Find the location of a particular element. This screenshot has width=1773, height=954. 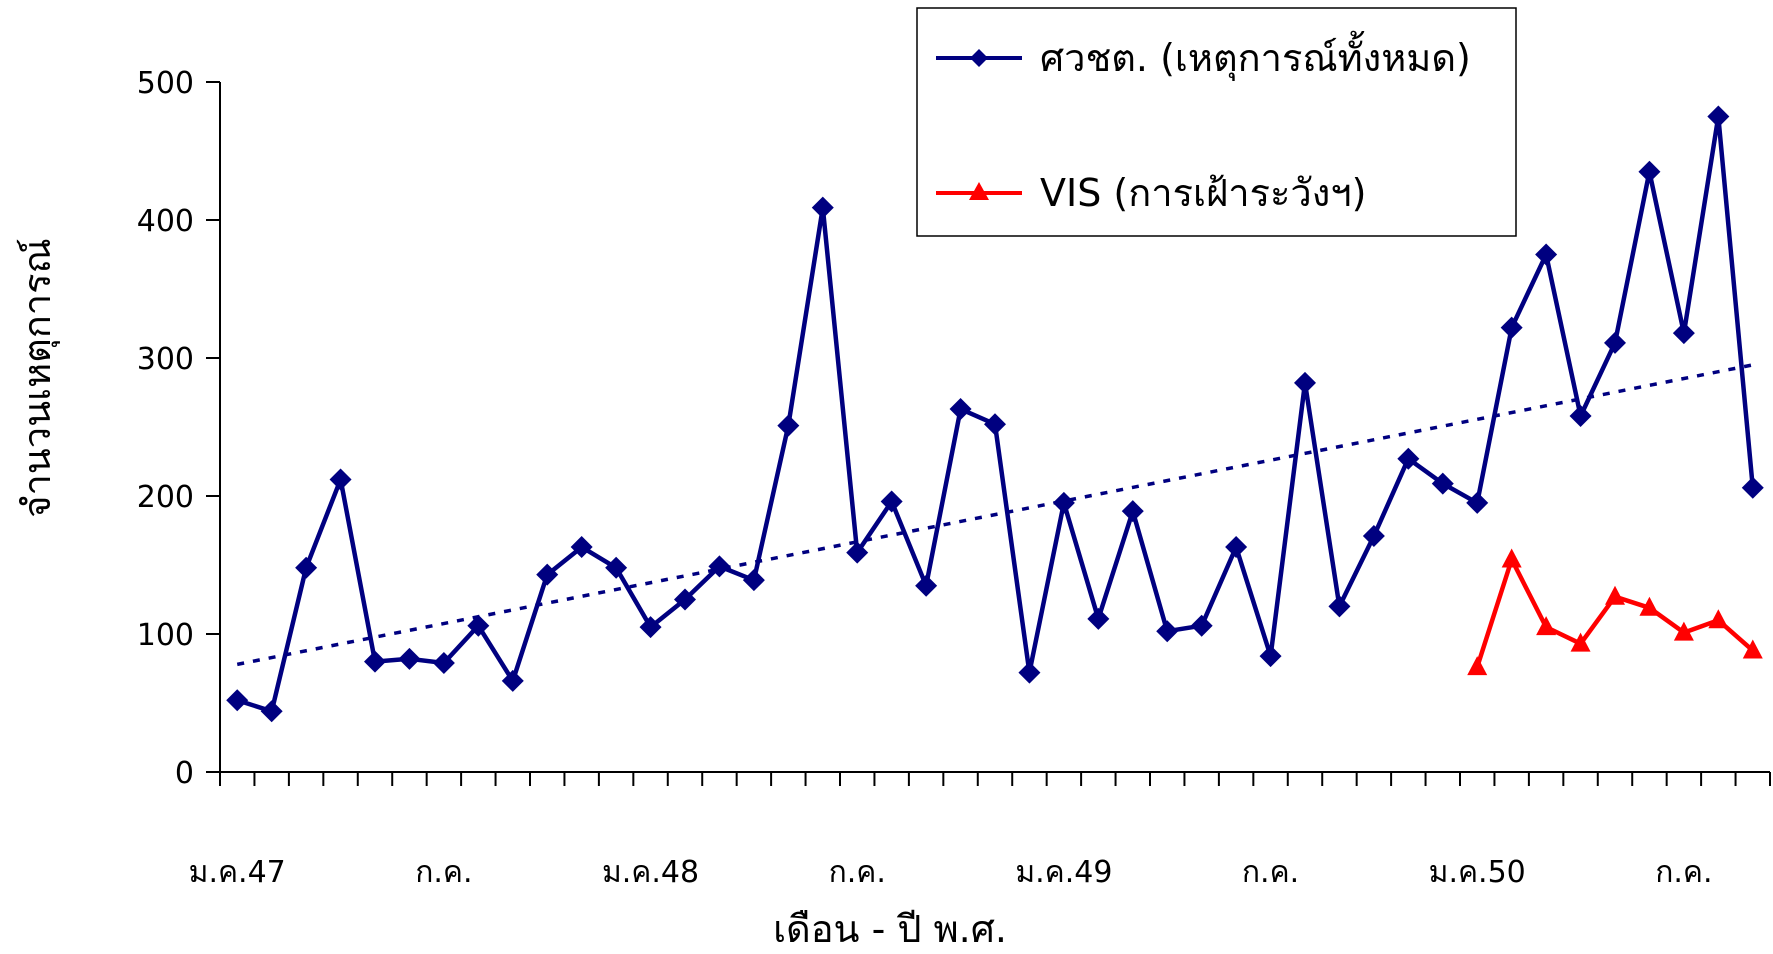

x-tick-label: ม.ค.47 is located at coordinates (237, 872).